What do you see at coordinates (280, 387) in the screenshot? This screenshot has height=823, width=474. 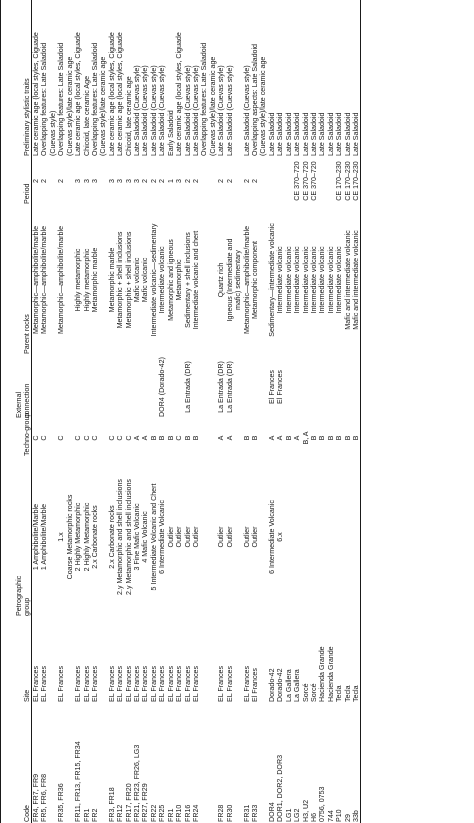 I see `cell-external-connection: El Frances` at bounding box center [280, 387].